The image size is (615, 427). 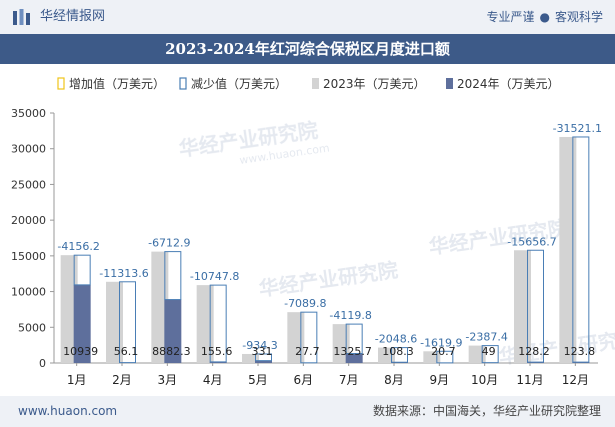 I want to click on y-tick-label: 15000, so click(x=28, y=256).